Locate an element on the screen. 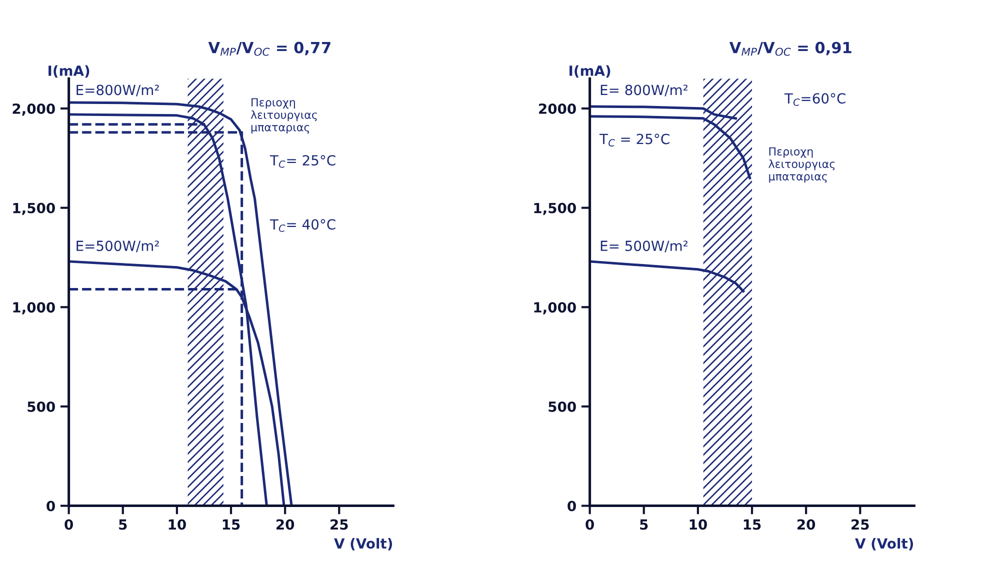 This screenshot has height=562, width=983. y-tick-label: 2000 is located at coordinates (557, 108).